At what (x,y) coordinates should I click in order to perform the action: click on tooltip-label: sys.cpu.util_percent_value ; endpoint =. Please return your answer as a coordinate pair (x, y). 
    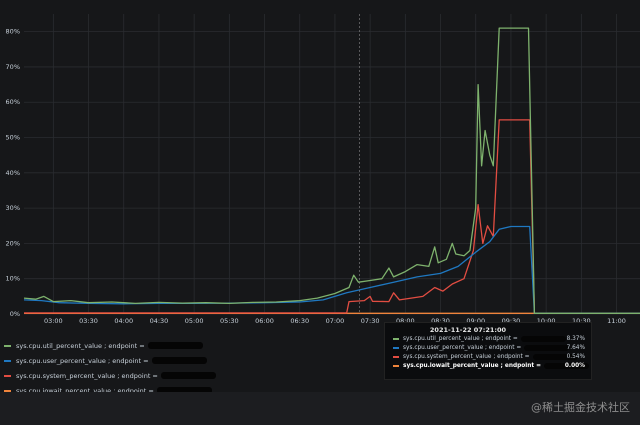
    Looking at the image, I should click on (460, 338).